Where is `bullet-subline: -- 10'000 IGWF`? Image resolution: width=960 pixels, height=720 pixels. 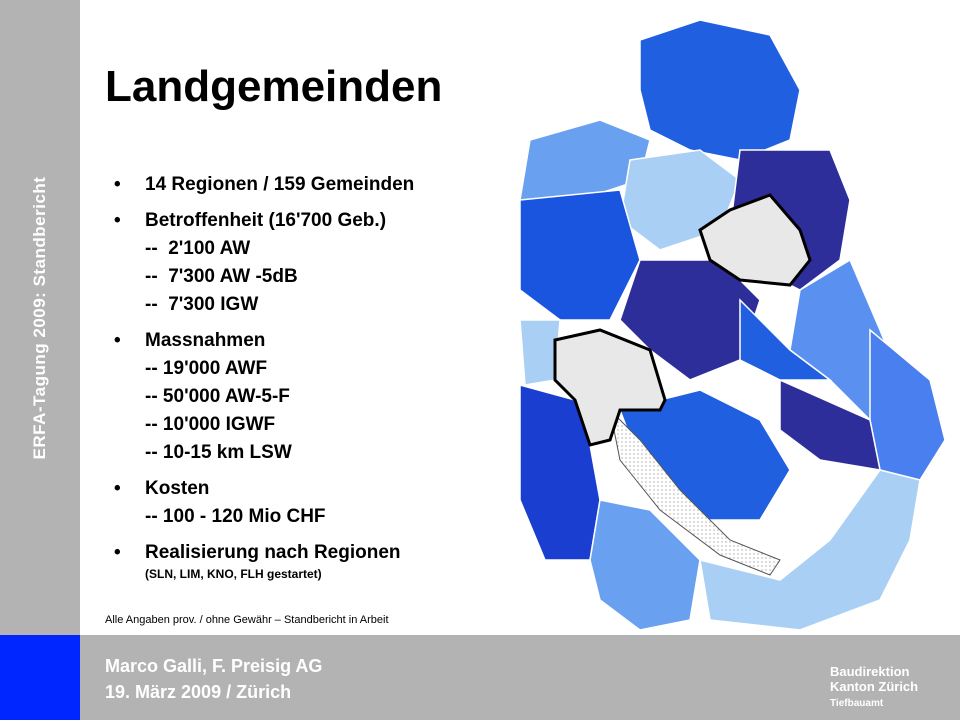 bullet-subline: -- 10'000 IGWF is located at coordinates (210, 424).